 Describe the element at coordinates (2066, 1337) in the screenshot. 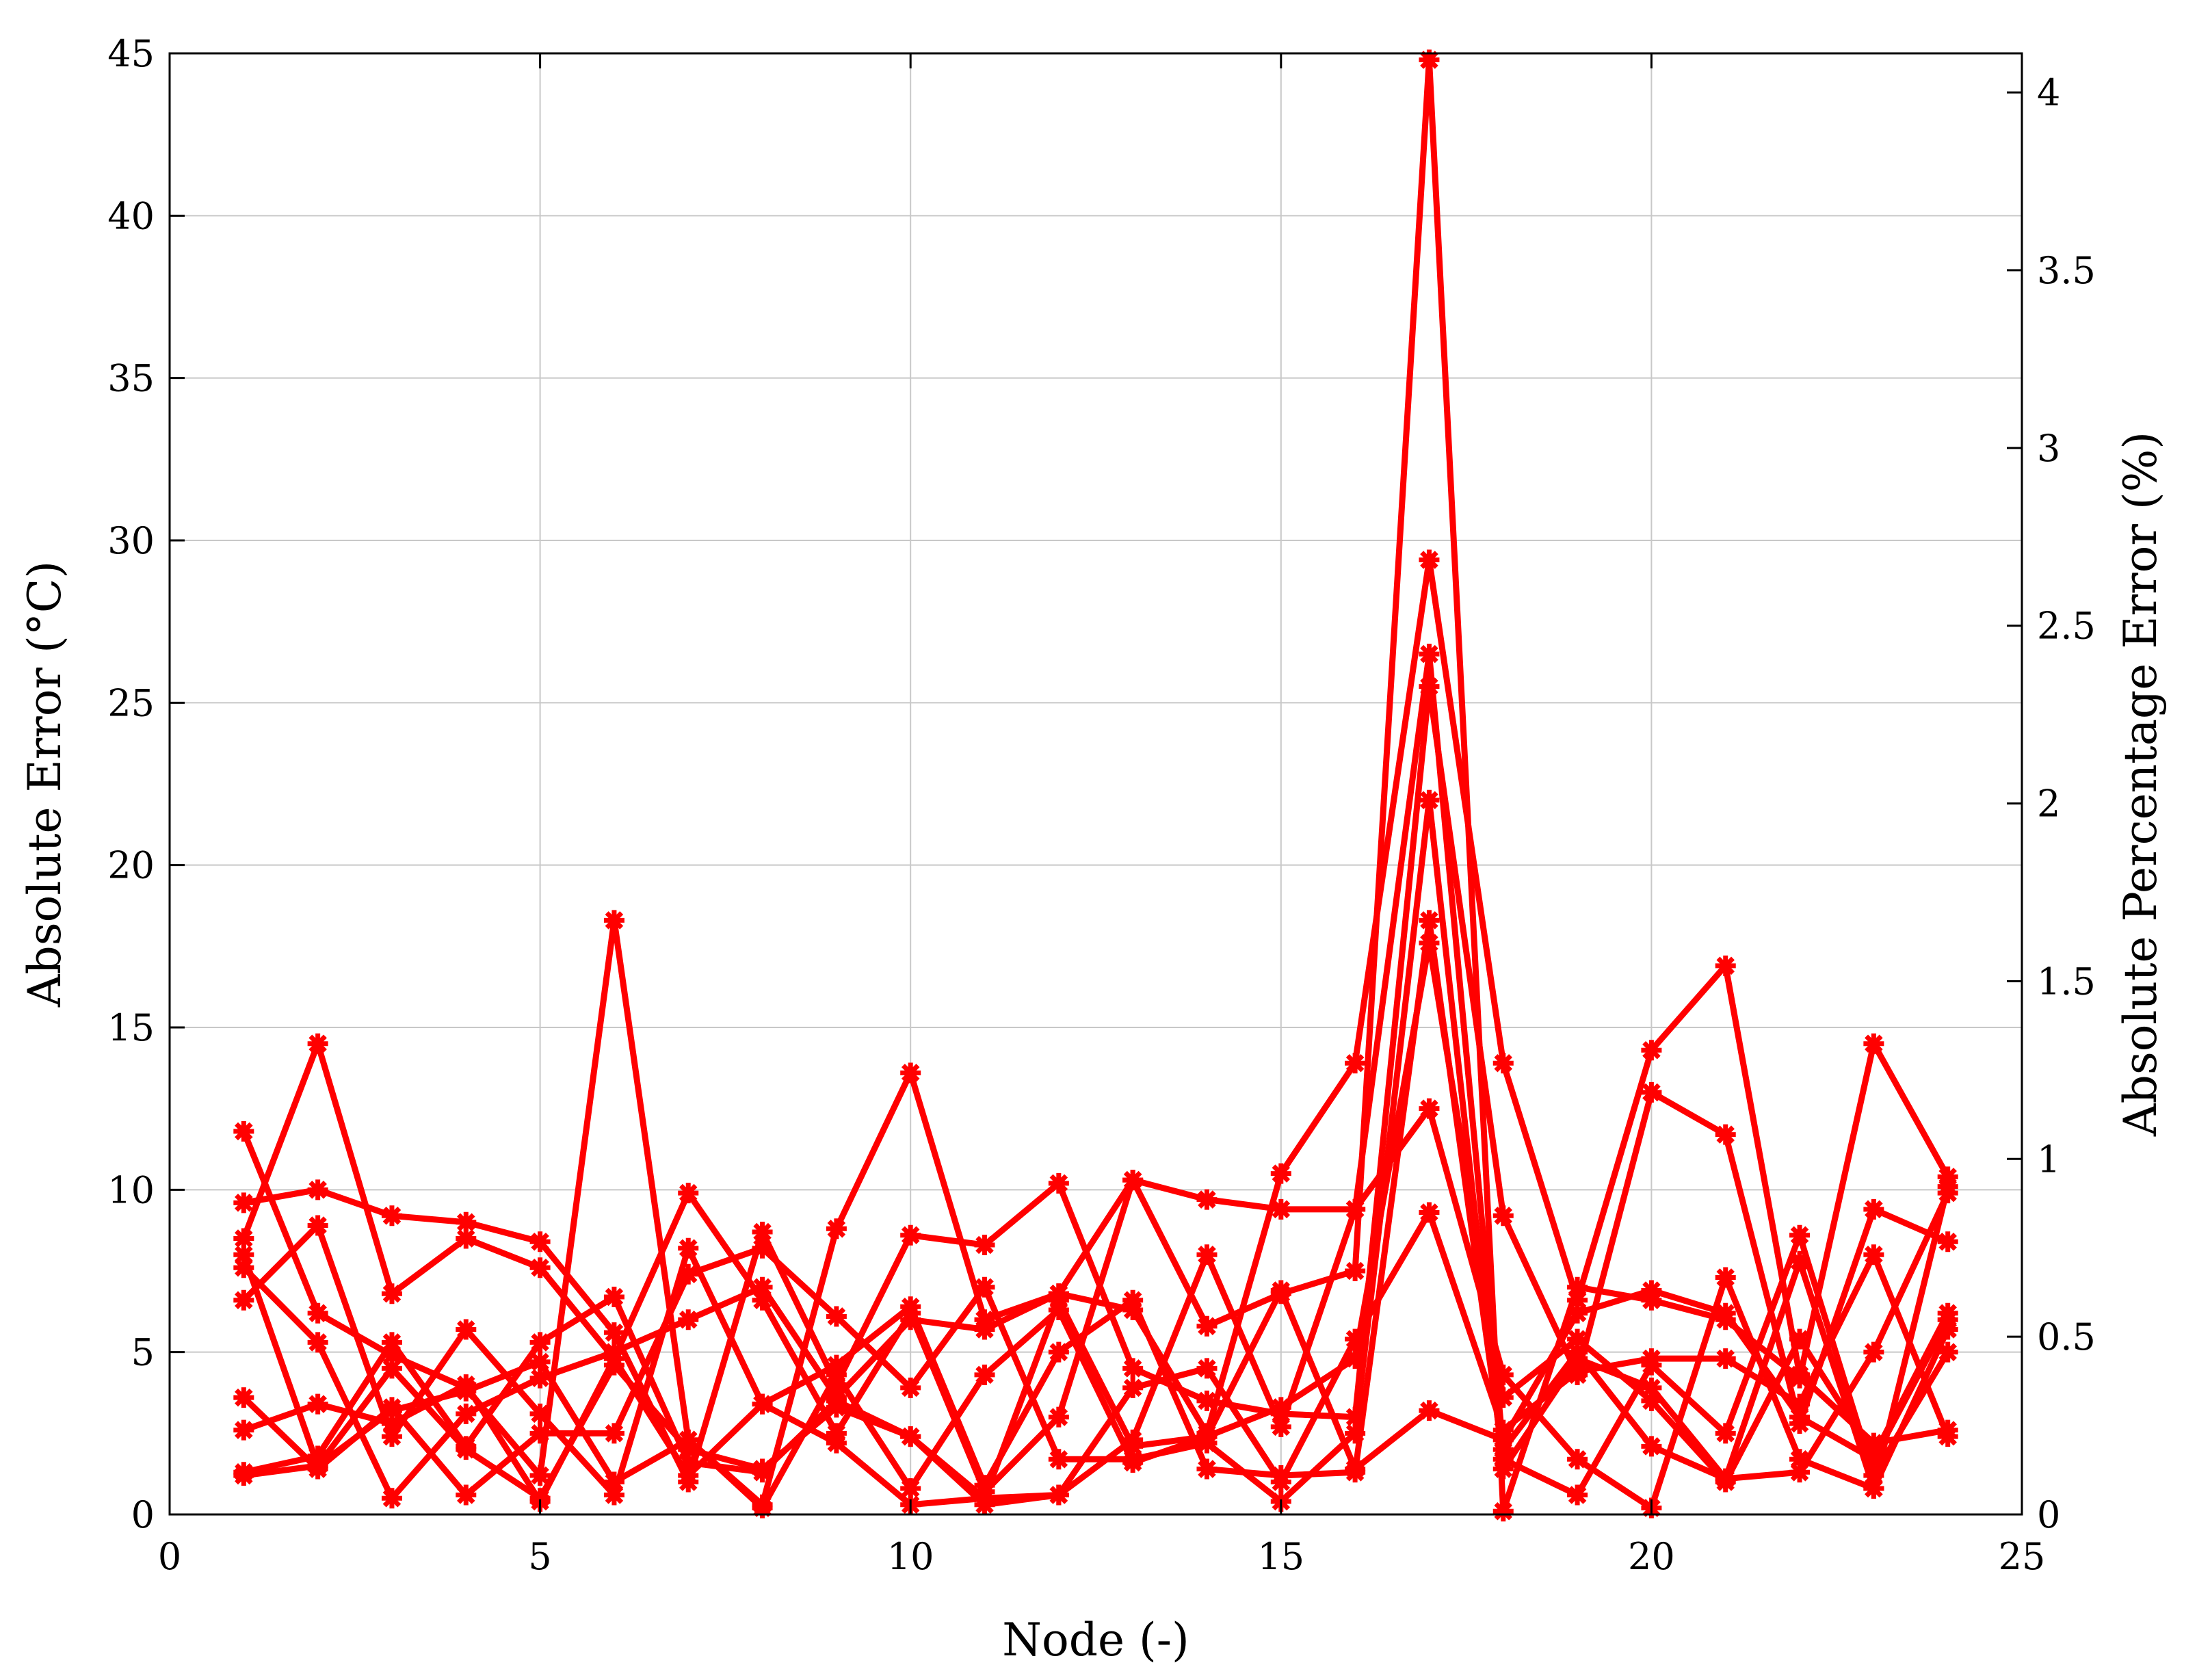

I see `y2-tick-label: 0.5` at that location.